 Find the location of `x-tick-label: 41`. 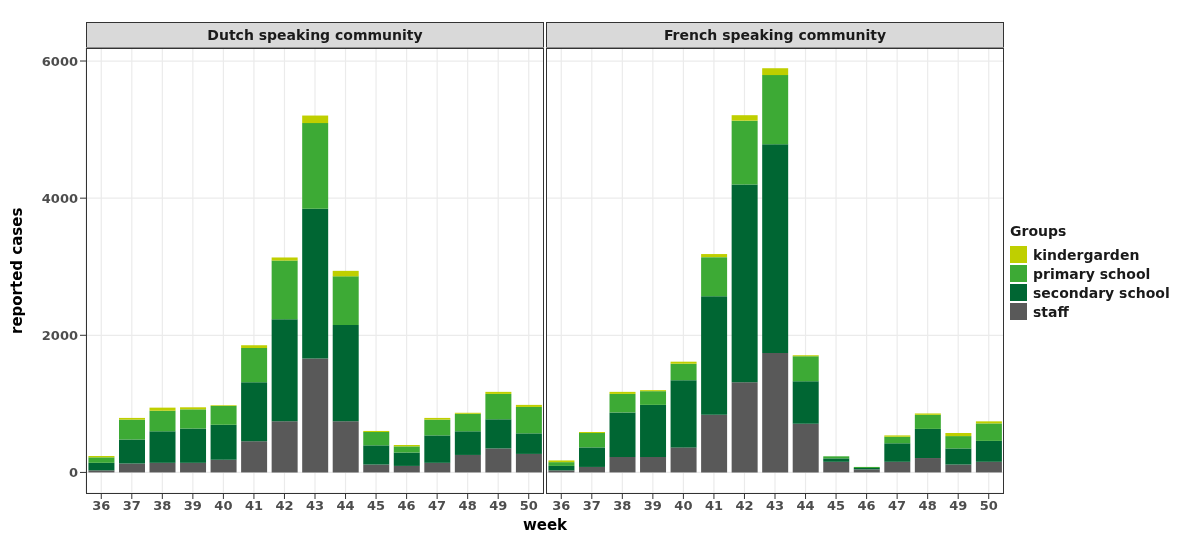

x-tick-label: 41 is located at coordinates (253, 506).